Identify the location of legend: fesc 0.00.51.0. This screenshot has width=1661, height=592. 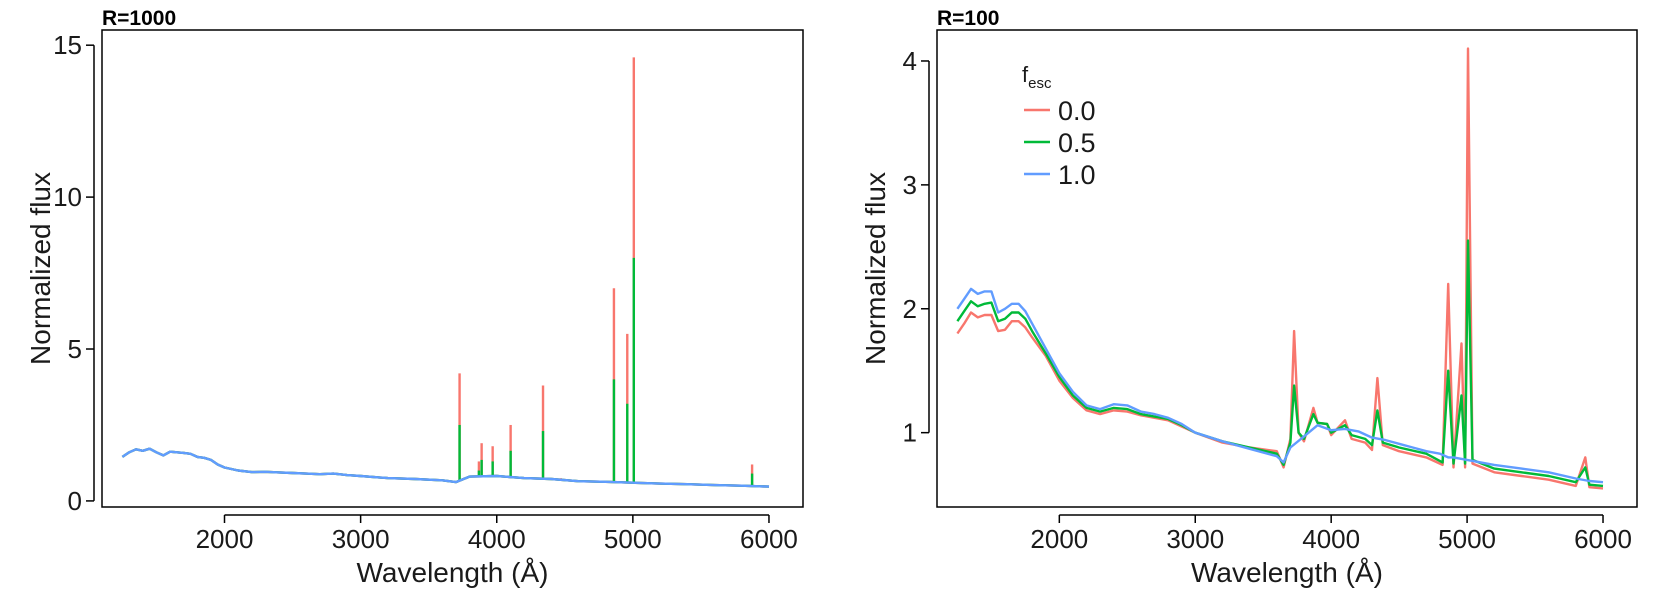
(1059, 126).